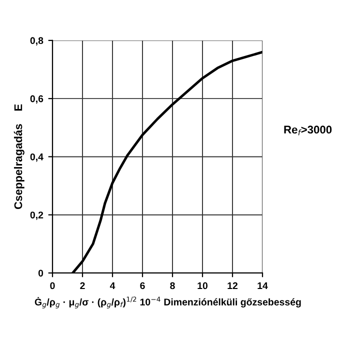  Describe the element at coordinates (82, 286) in the screenshot. I see `x-tick-label: 2` at that location.